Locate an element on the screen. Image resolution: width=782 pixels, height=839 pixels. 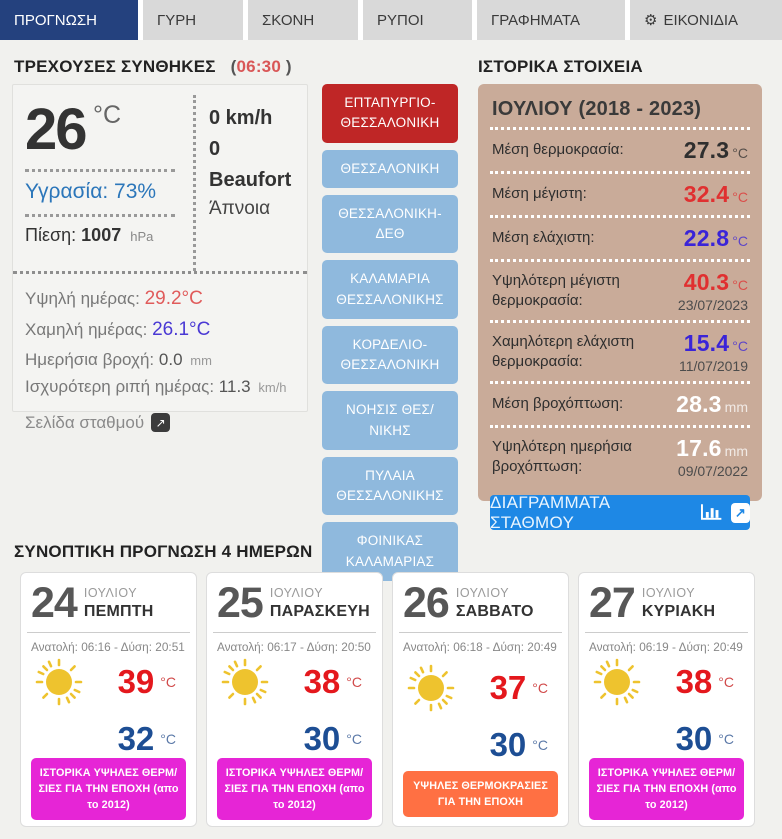
pressure: Πίεση: 1007 hPa is located at coordinates (89, 235).